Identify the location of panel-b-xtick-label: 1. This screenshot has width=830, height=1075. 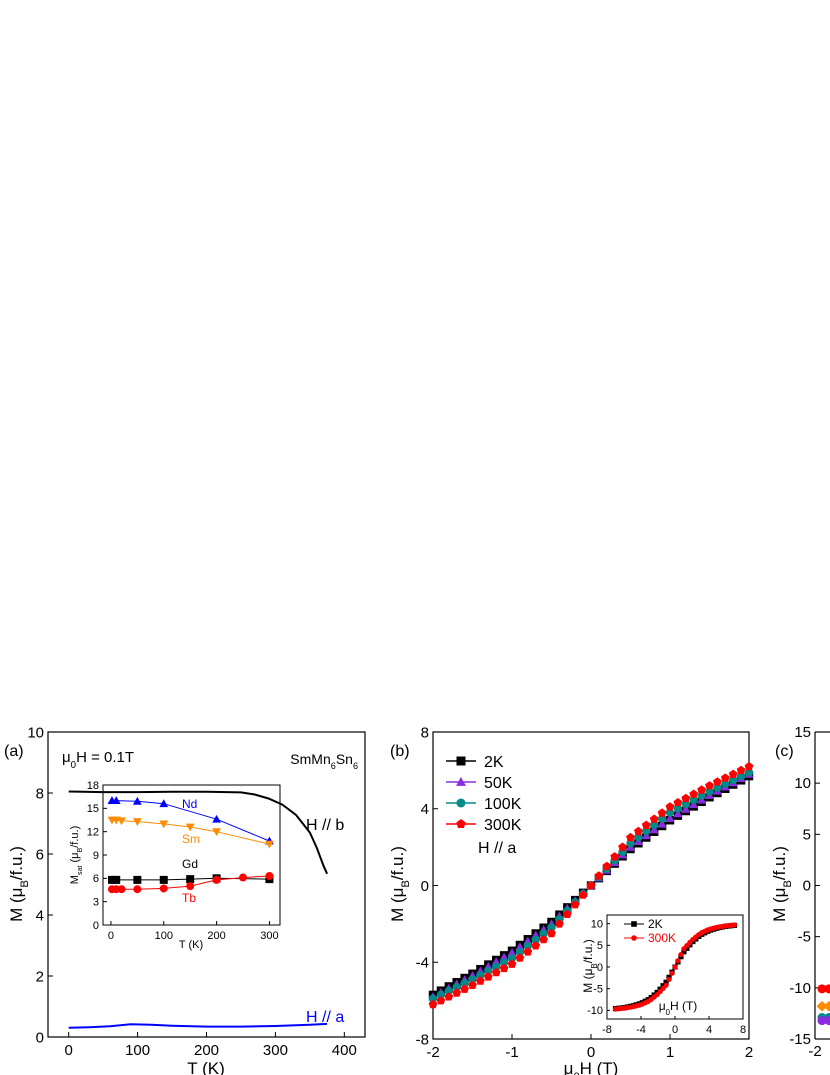
(670, 1052).